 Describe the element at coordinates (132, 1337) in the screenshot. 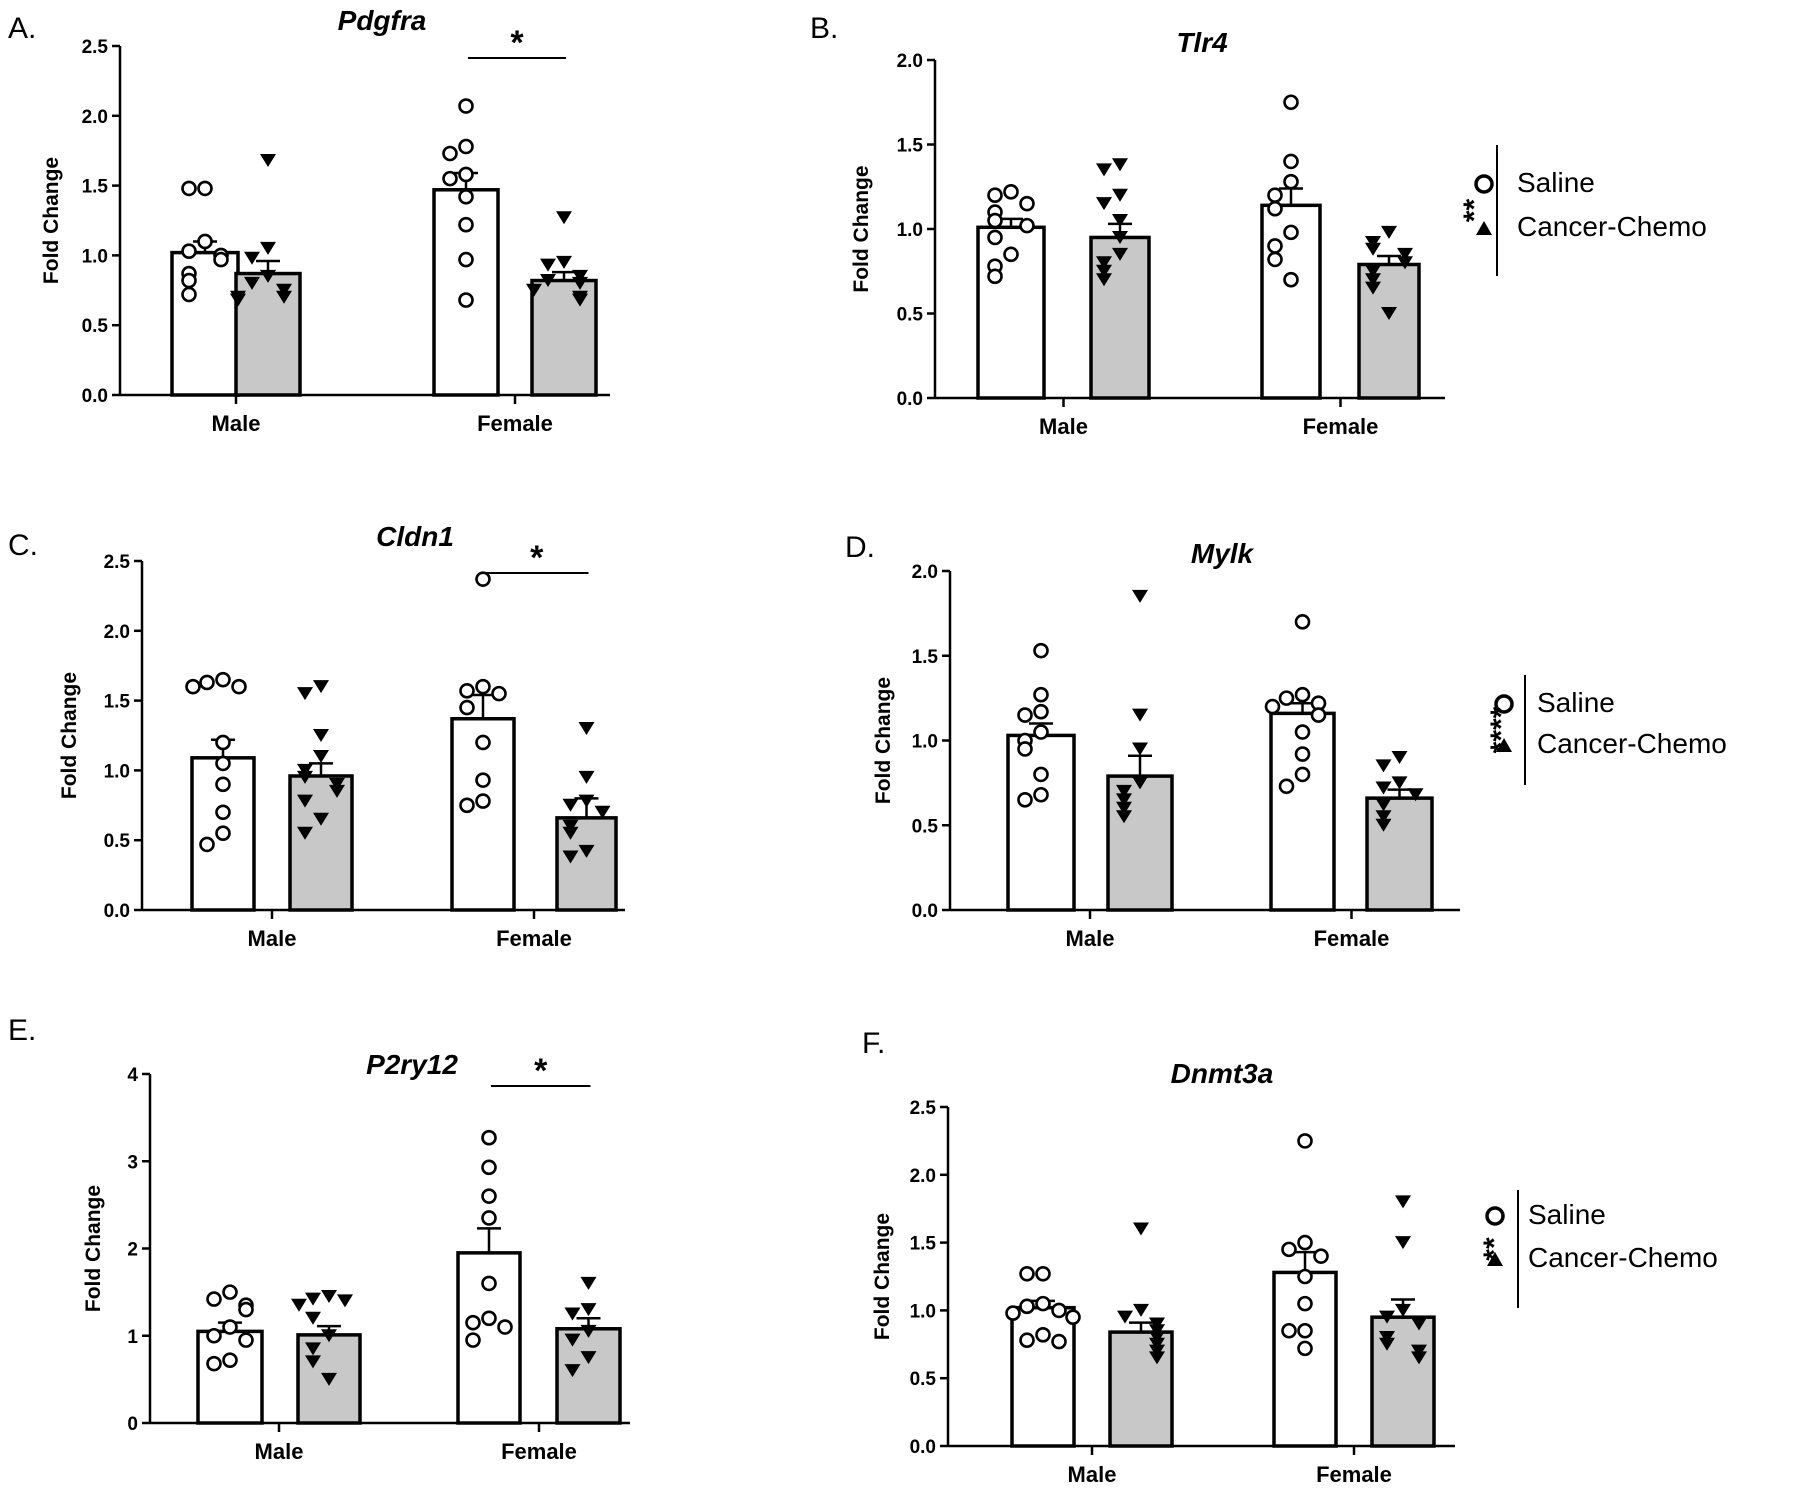

I see `y-tick-label: 1` at that location.